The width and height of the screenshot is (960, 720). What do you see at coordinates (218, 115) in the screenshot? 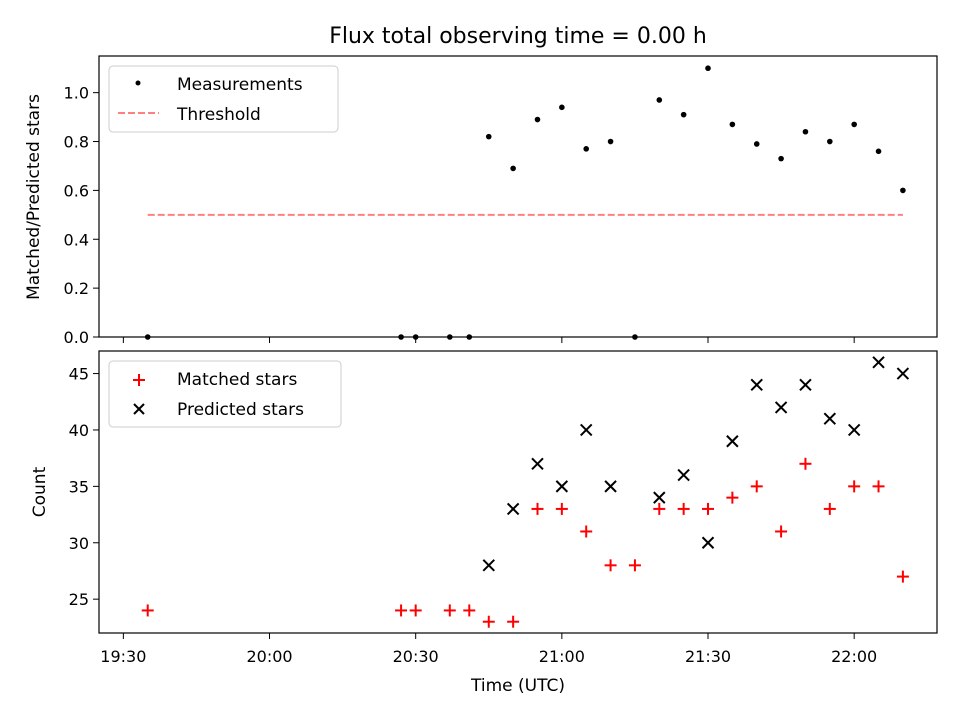
I see `legend-threshold-label: Threshold` at bounding box center [218, 115].